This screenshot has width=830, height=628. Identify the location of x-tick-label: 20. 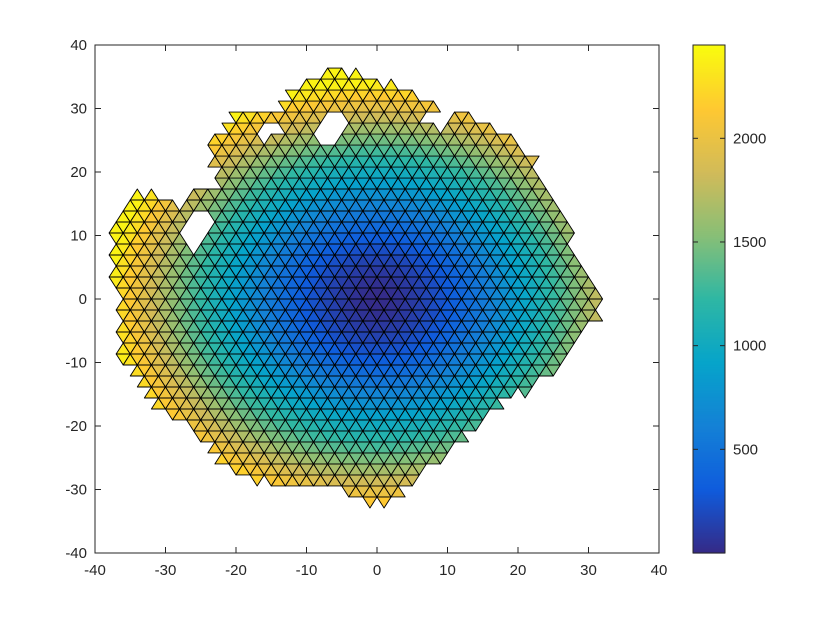
(518, 570).